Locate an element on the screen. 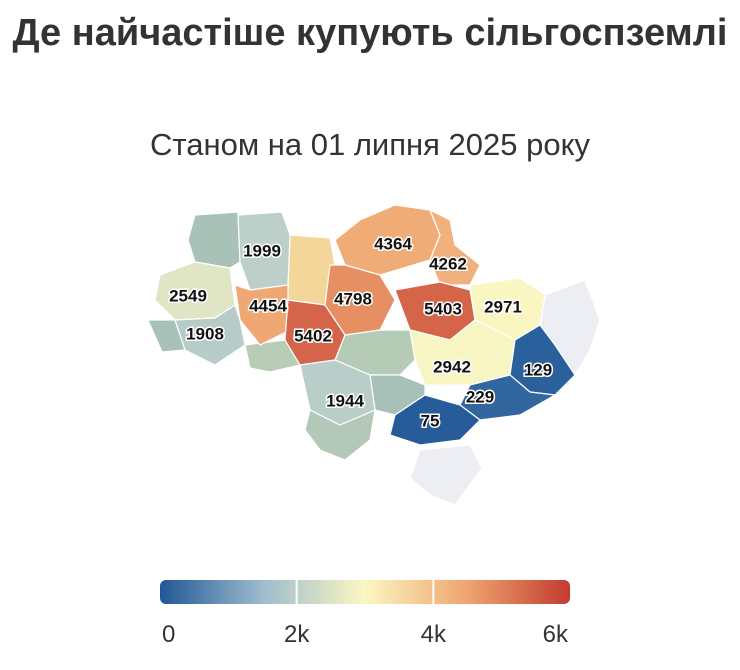 This screenshot has height=670, width=740. region-value-label: 75 is located at coordinates (430, 420).